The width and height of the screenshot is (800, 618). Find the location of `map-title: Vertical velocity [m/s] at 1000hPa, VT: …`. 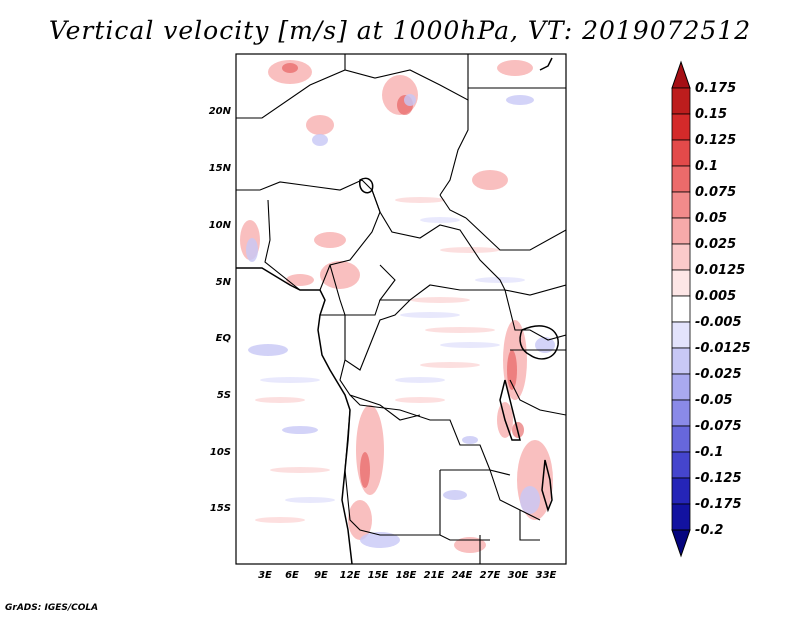

map-title: Vertical velocity [m/s] at 1000hPa, VT: … is located at coordinates (400, 30).